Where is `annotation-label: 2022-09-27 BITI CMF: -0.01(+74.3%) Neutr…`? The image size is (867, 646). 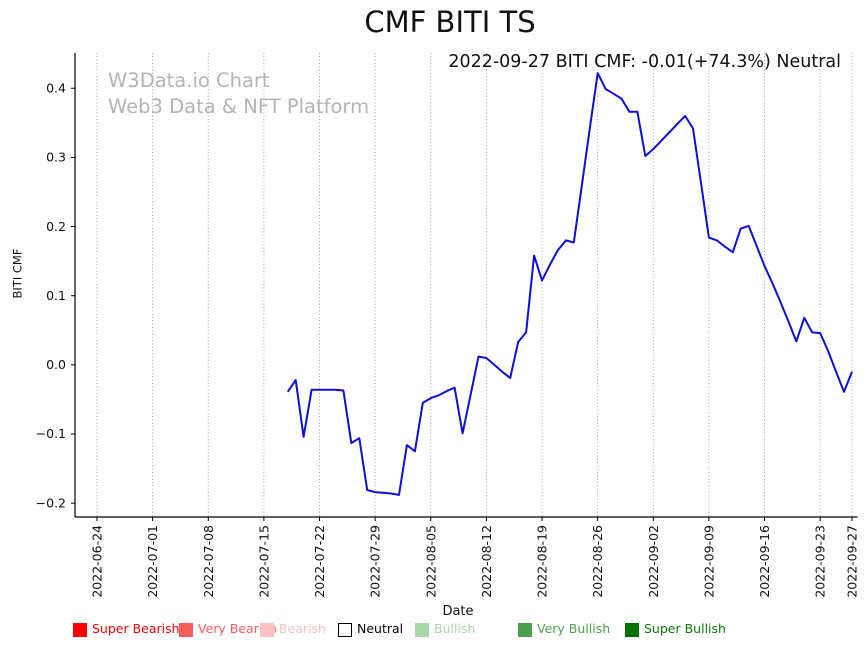 annotation-label: 2022-09-27 BITI CMF: -0.01(+74.3%) Neutr… is located at coordinates (644, 62).